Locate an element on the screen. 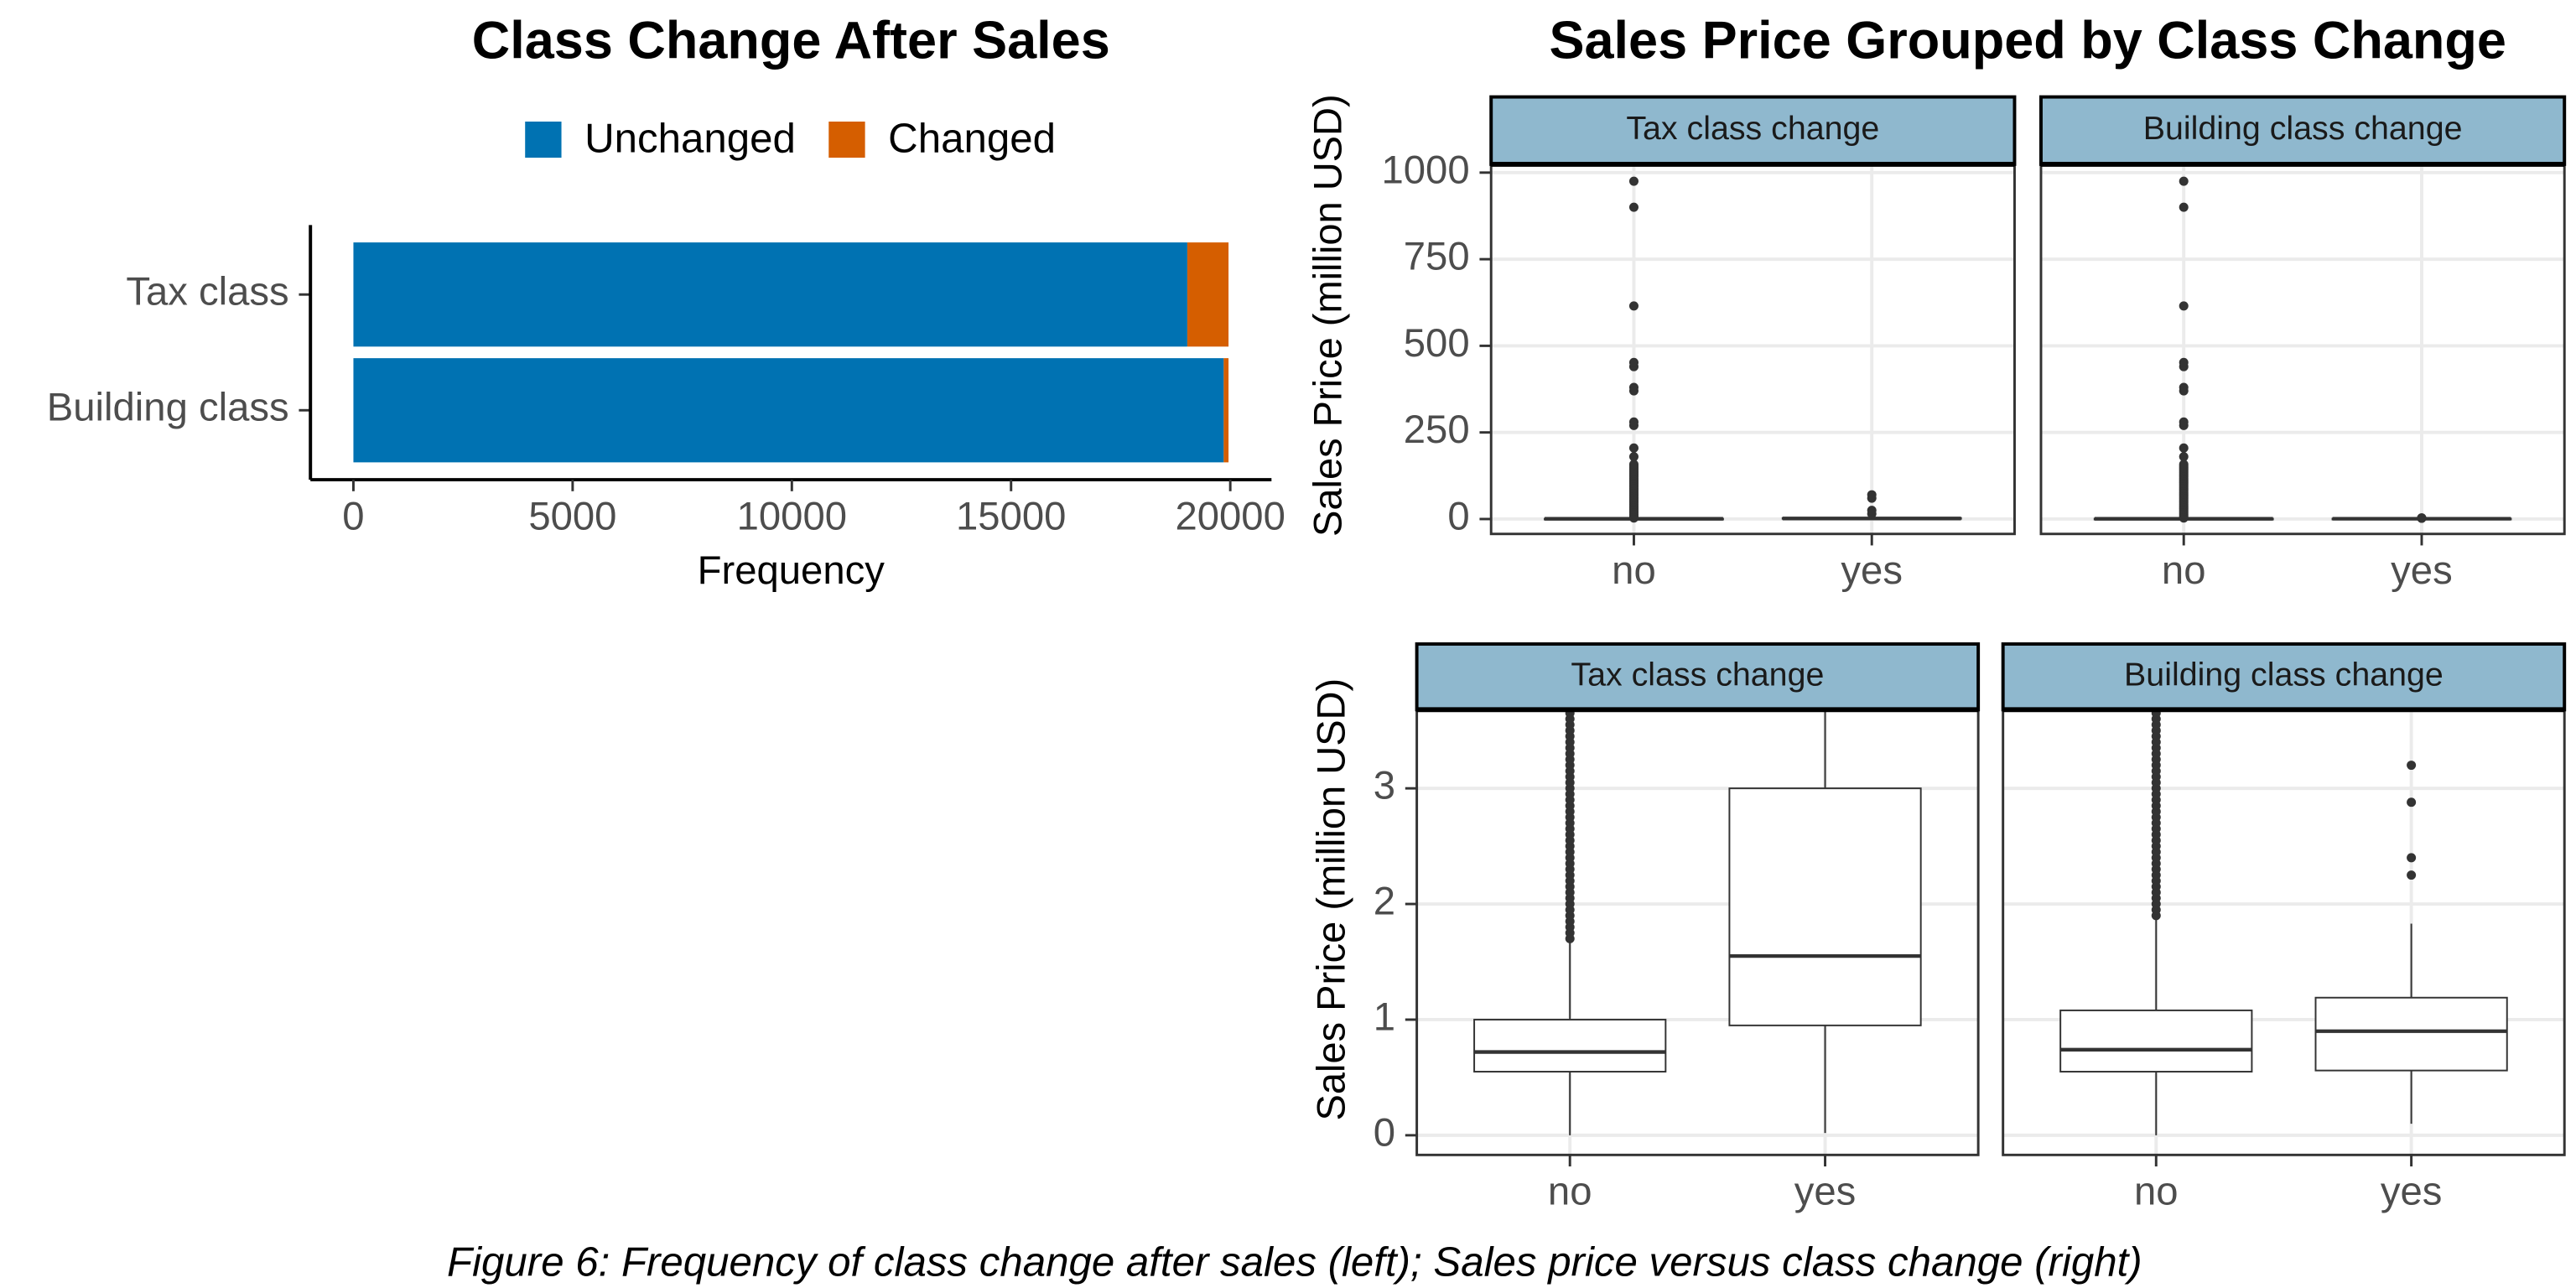  legend-label: Changed is located at coordinates (972, 139).